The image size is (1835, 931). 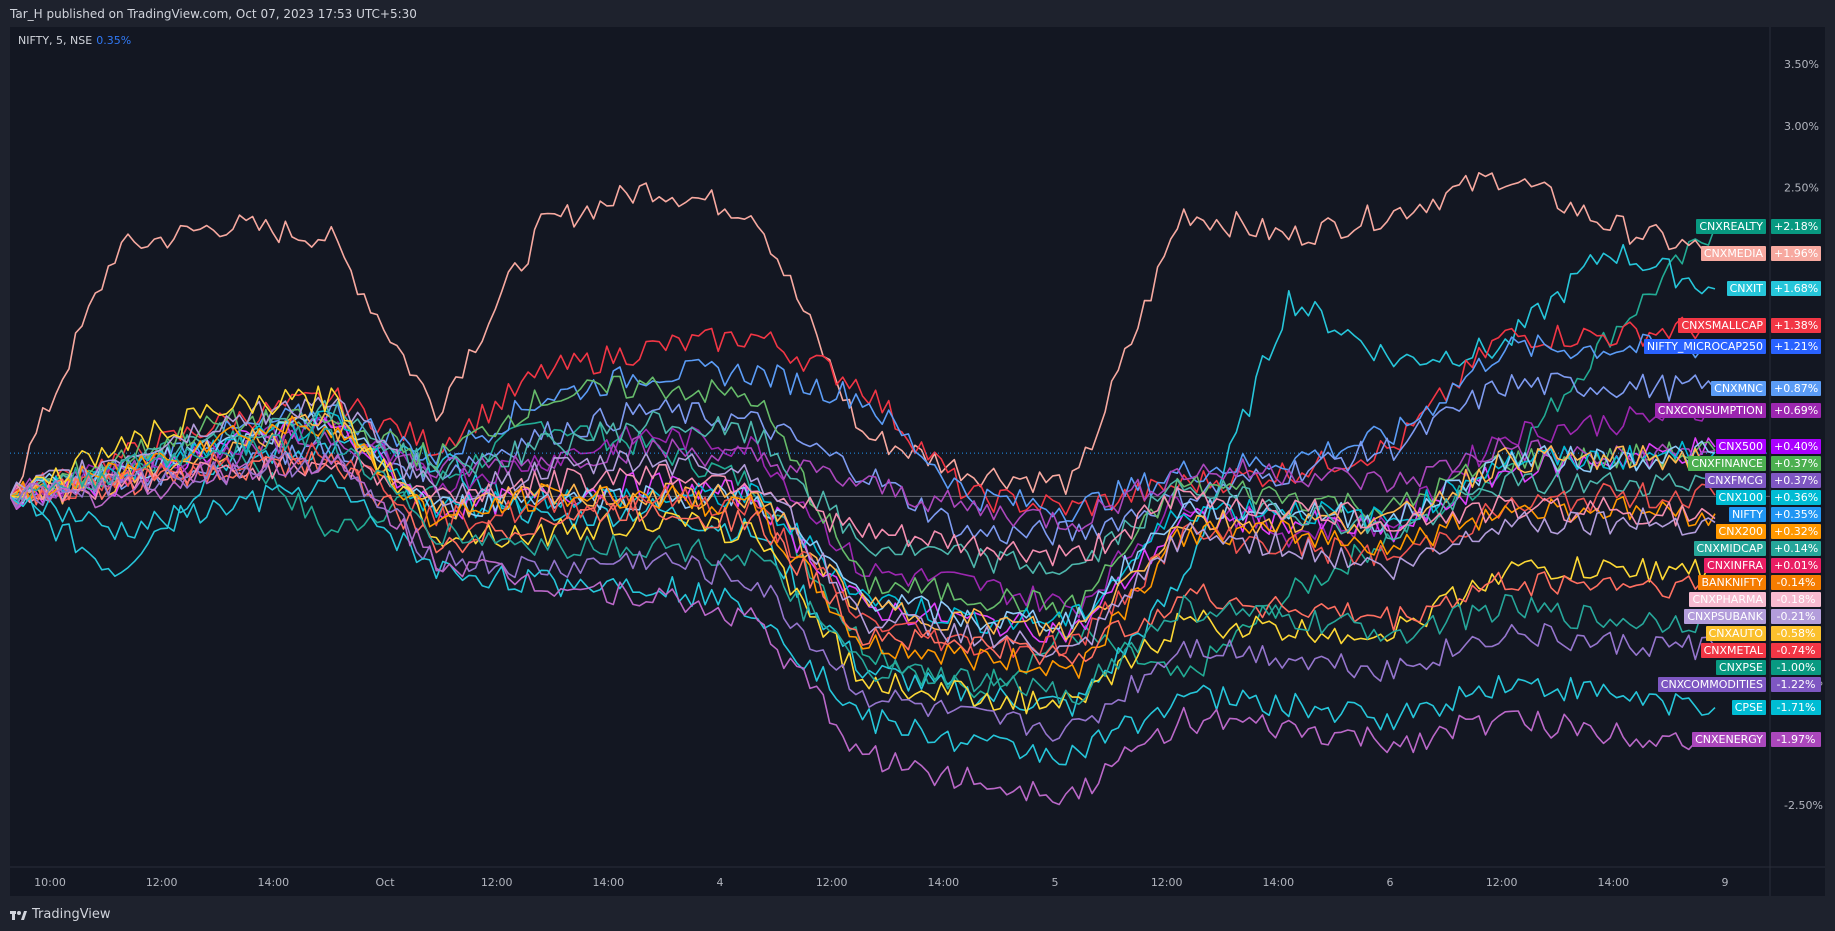 I want to click on legend-symbol: NIFTY, 5, NSE, so click(x=55, y=40).